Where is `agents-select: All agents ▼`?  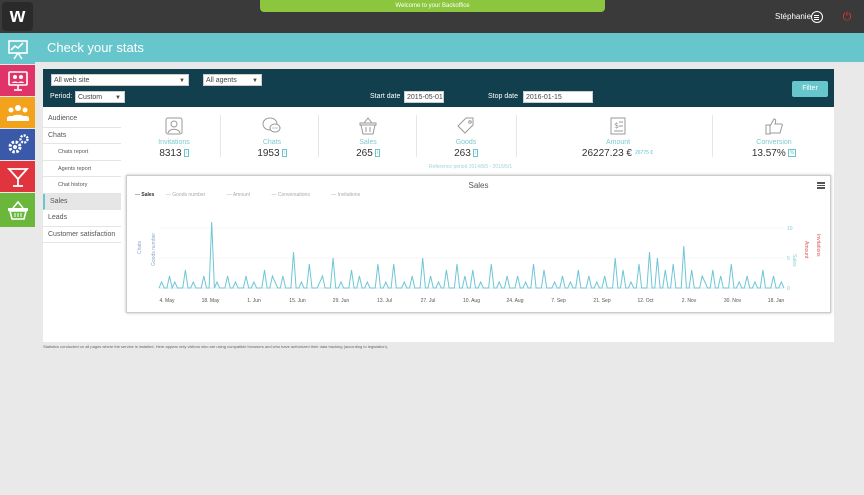 agents-select: All agents ▼ is located at coordinates (232, 80).